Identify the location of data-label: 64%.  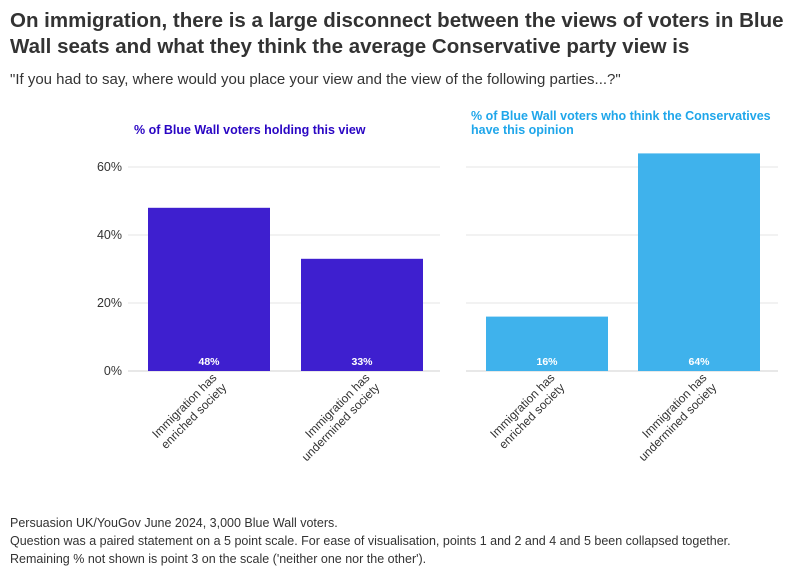
(699, 362).